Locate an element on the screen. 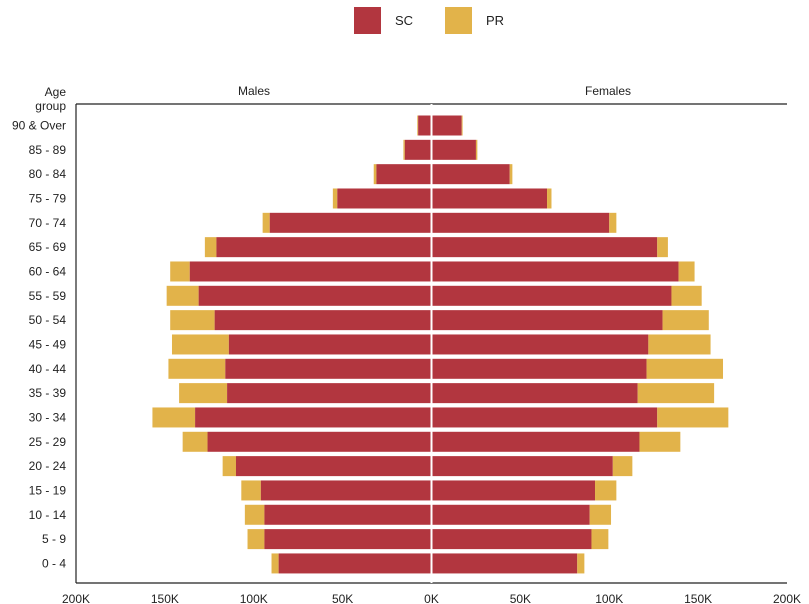 The width and height of the screenshot is (809, 604). y-tick-label-65-69: 65 - 69 is located at coordinates (48, 247).